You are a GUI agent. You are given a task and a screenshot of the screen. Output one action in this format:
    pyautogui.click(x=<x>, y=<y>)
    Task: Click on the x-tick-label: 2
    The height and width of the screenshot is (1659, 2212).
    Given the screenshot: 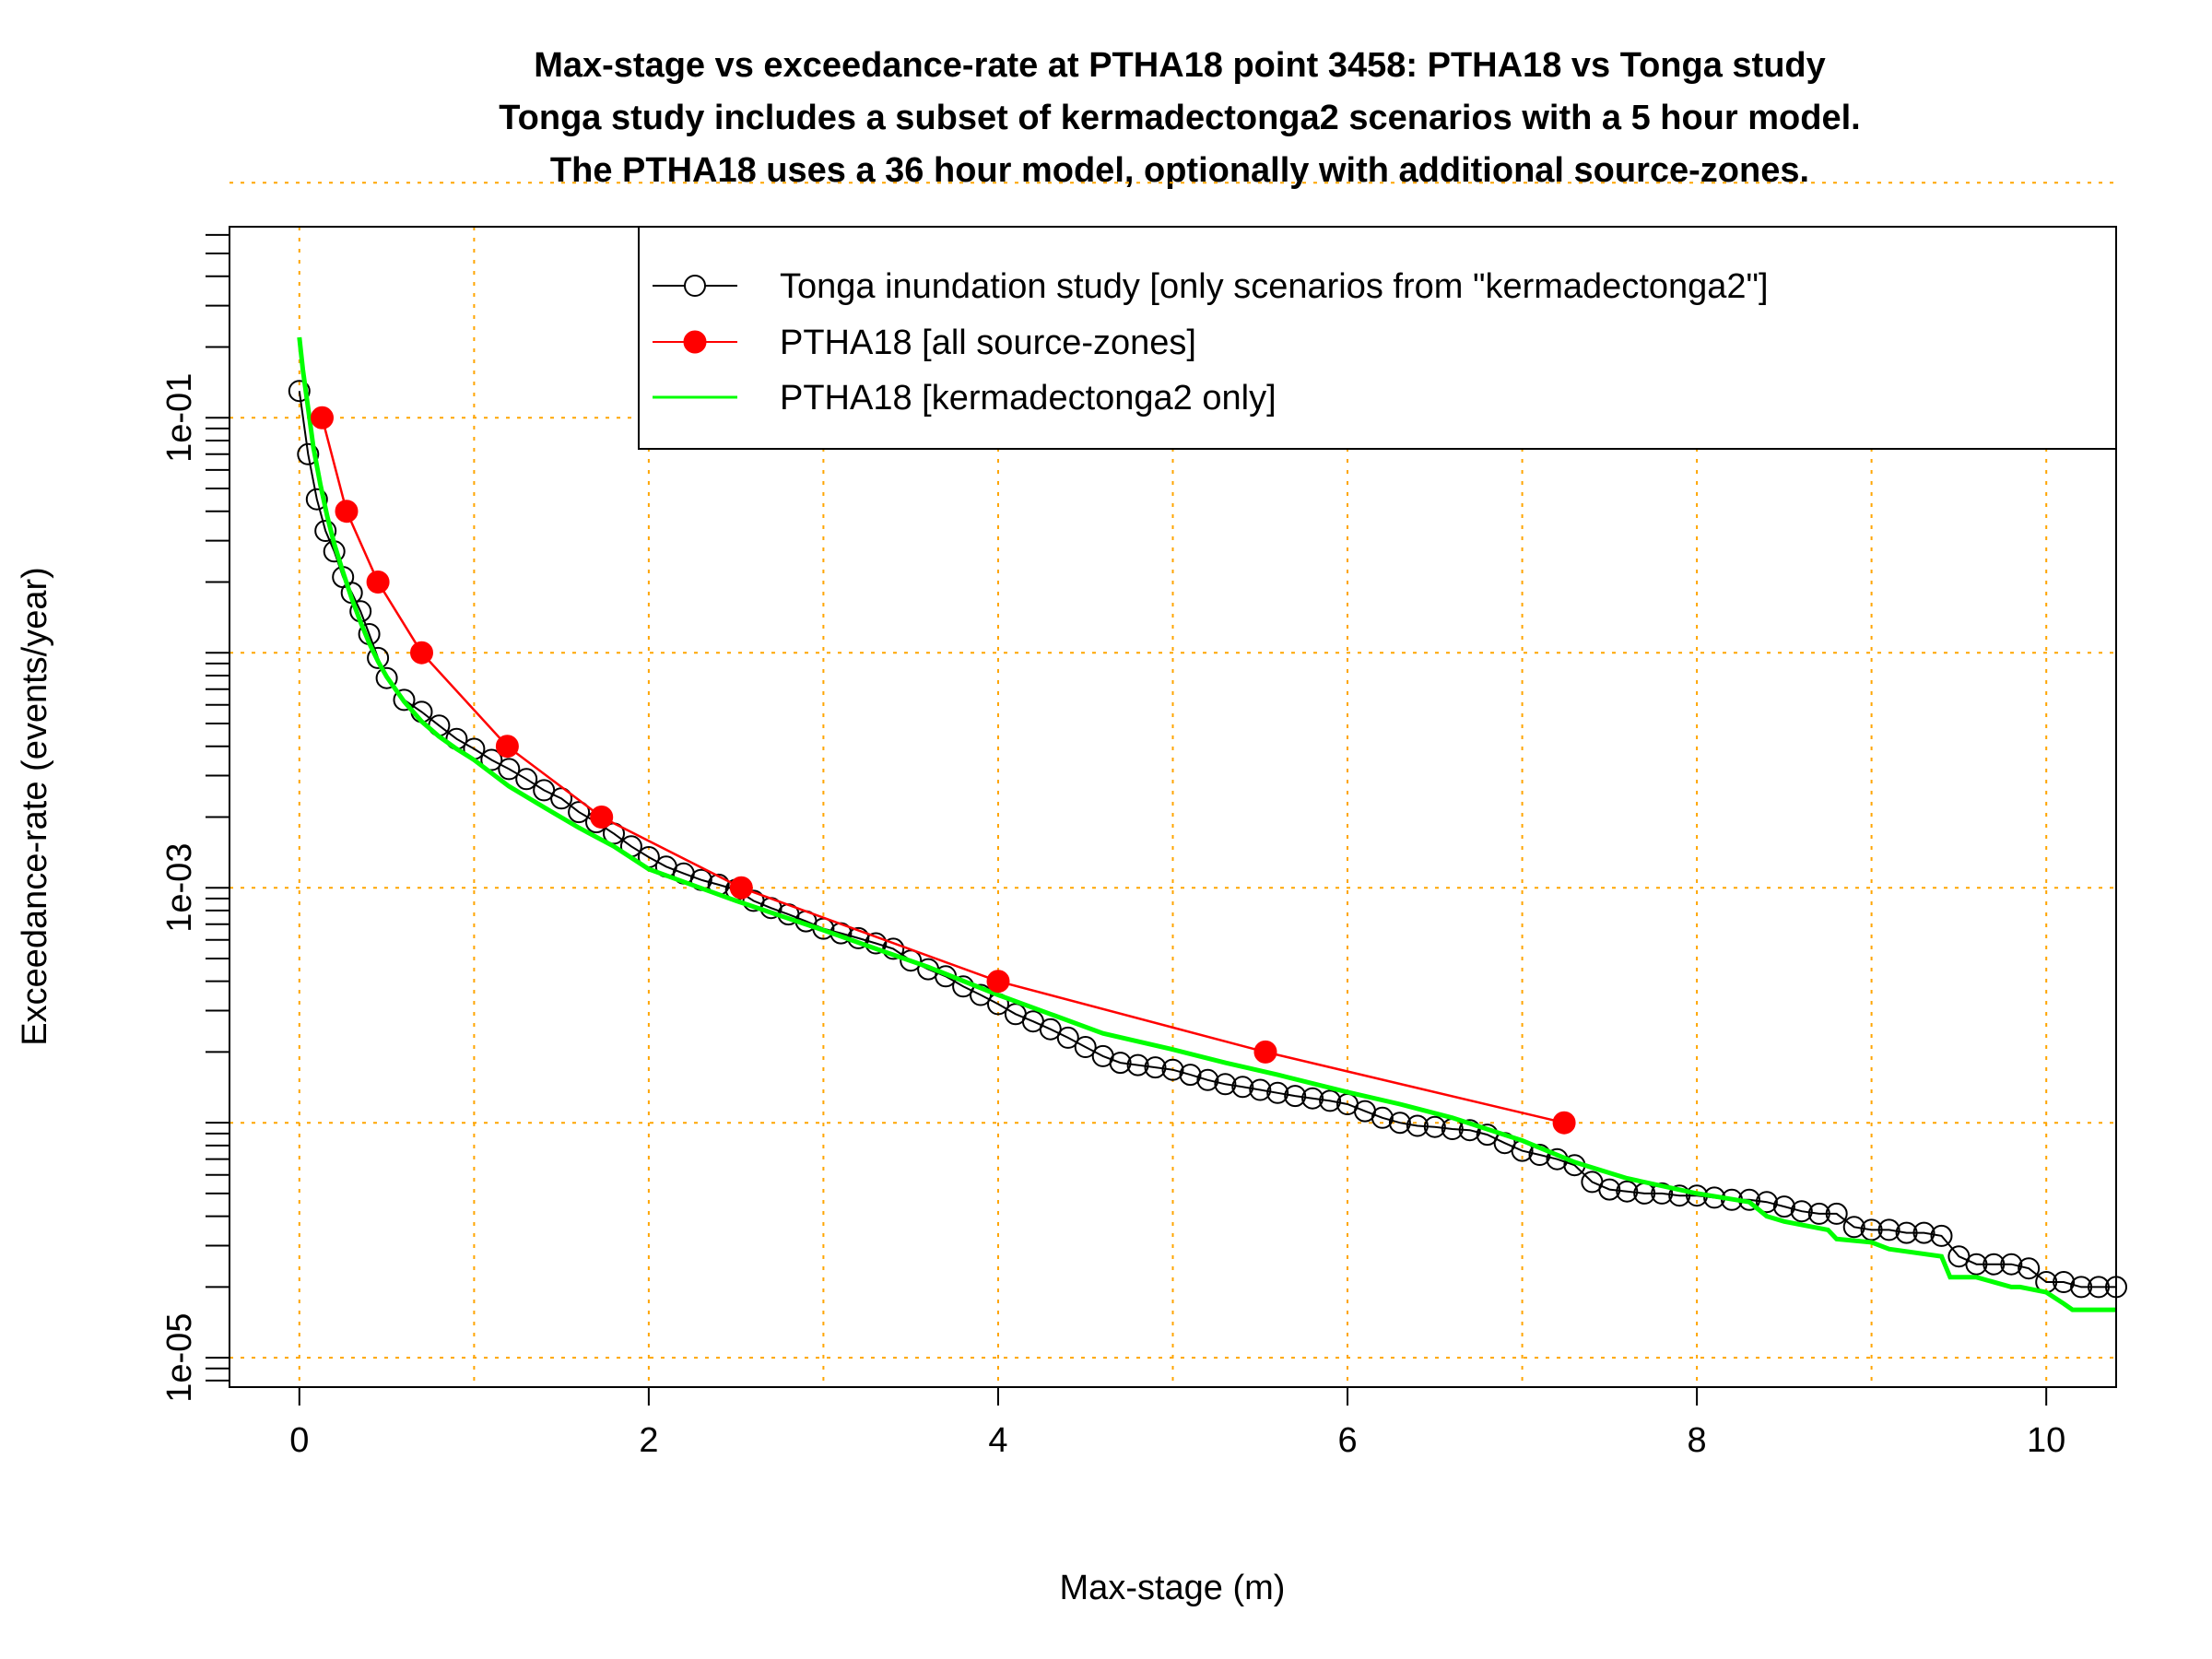 What is the action you would take?
    pyautogui.click(x=648, y=1440)
    